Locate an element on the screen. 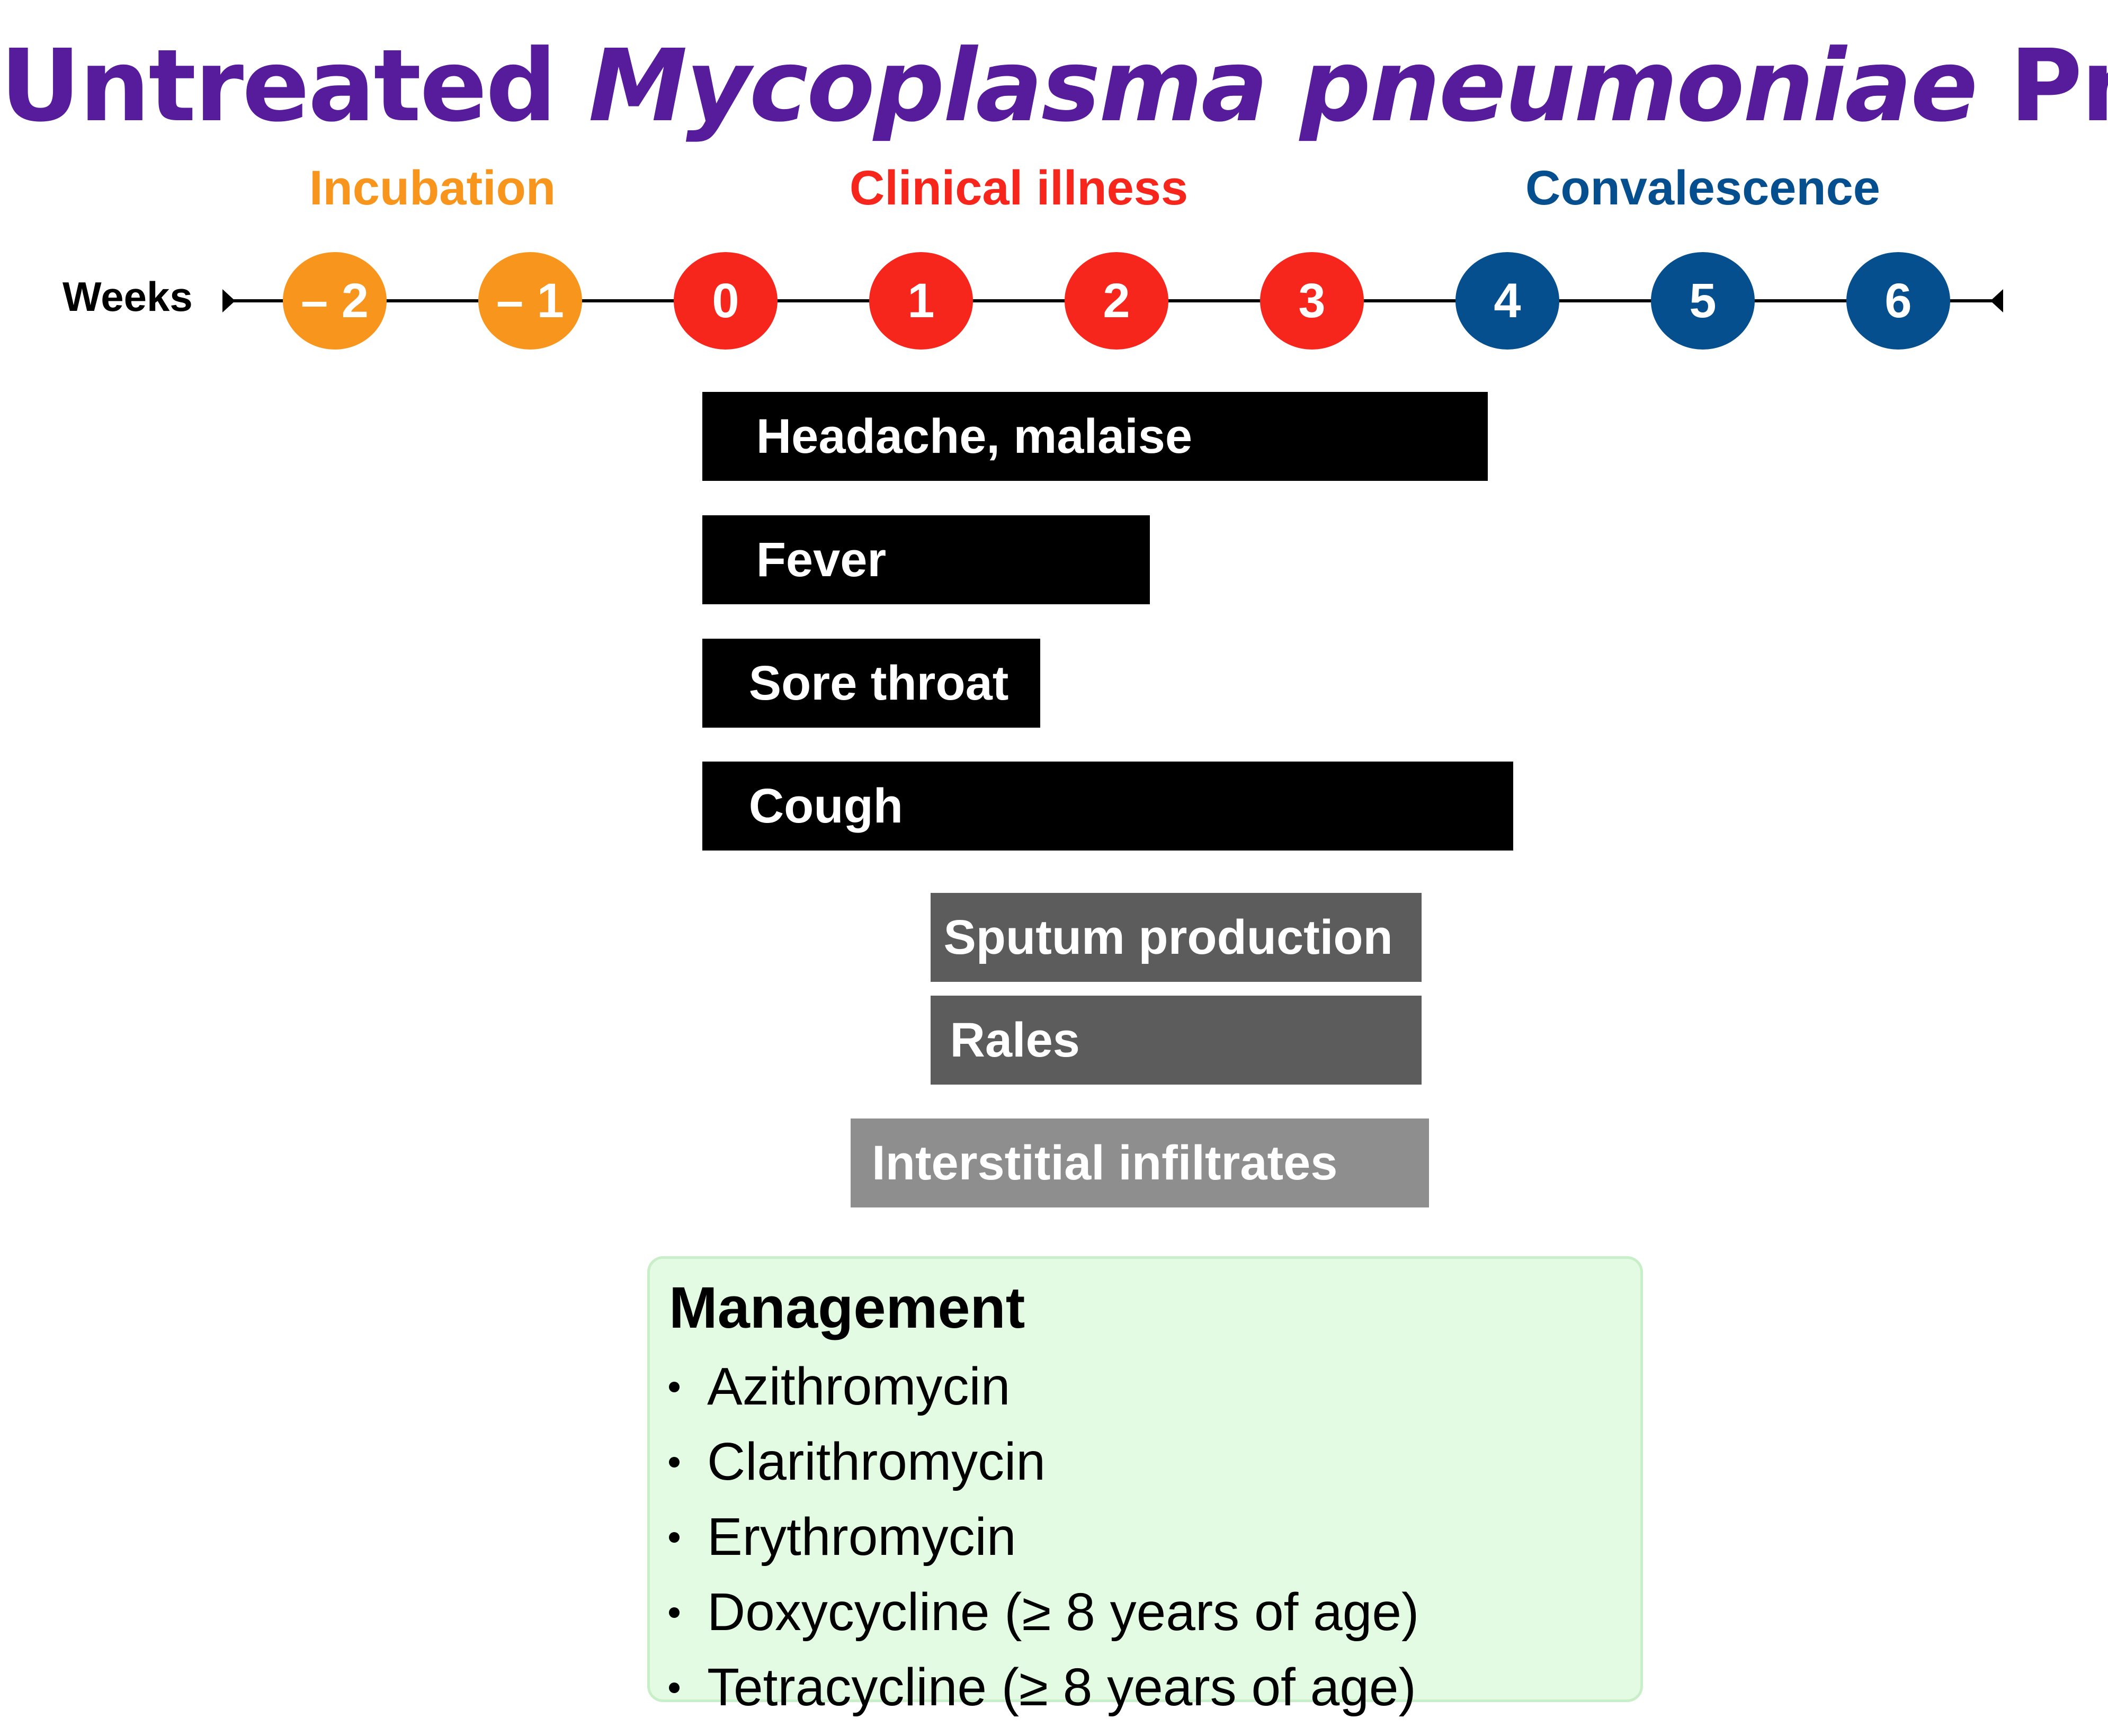  management-item: Tetracycline (≥ 8 years of age) is located at coordinates (1044, 1687).